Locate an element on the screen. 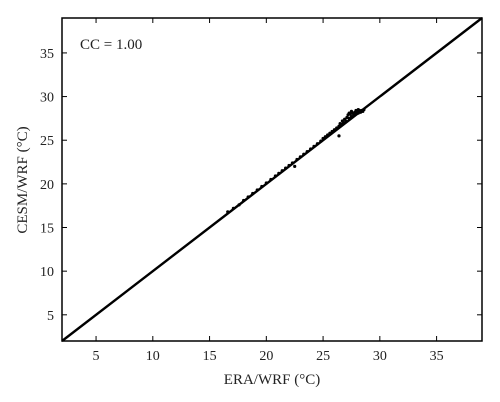  x-tick-label: 30 is located at coordinates (380, 356).